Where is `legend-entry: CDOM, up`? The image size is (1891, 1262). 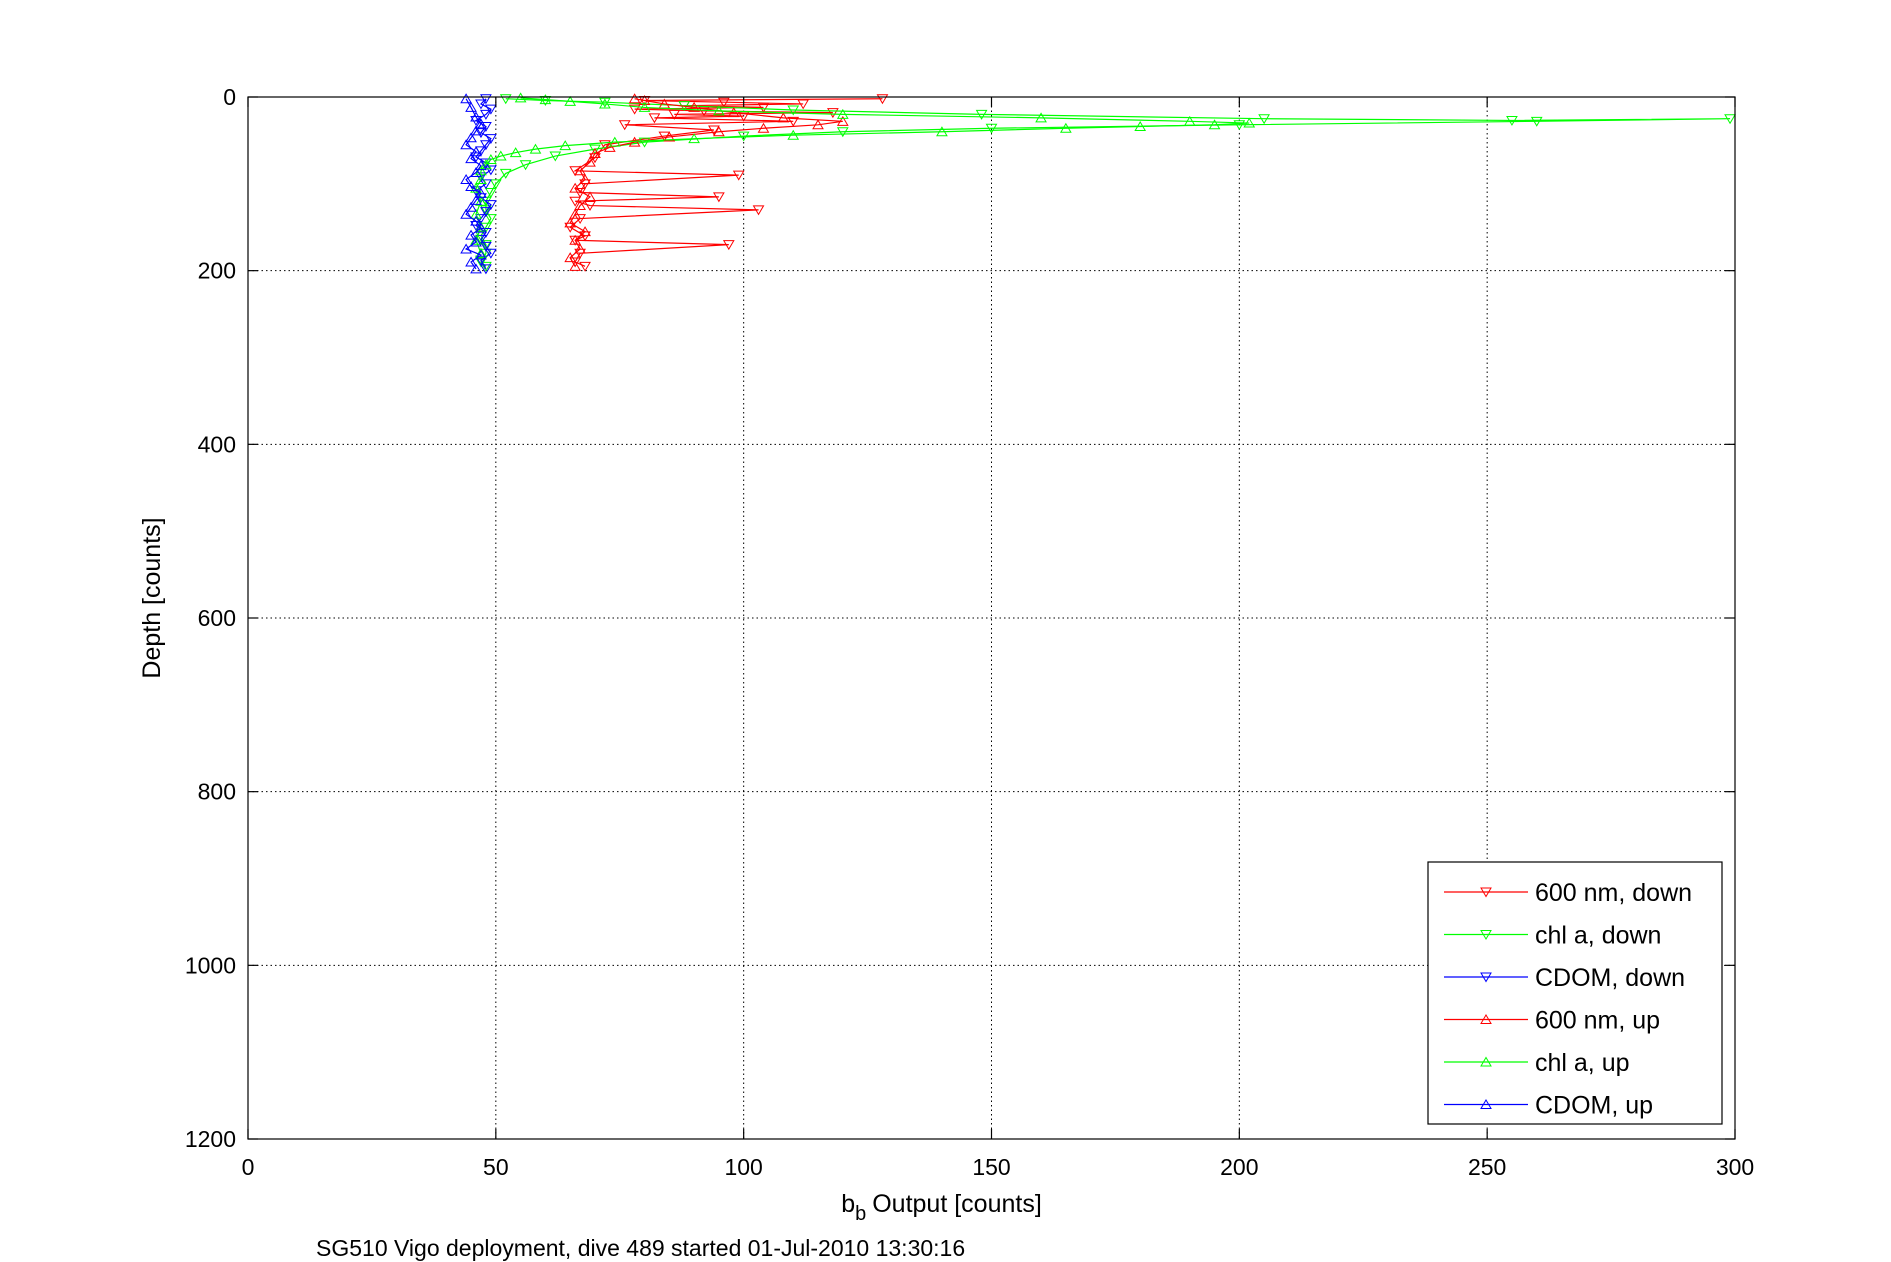 legend-entry: CDOM, up is located at coordinates (1548, 1106).